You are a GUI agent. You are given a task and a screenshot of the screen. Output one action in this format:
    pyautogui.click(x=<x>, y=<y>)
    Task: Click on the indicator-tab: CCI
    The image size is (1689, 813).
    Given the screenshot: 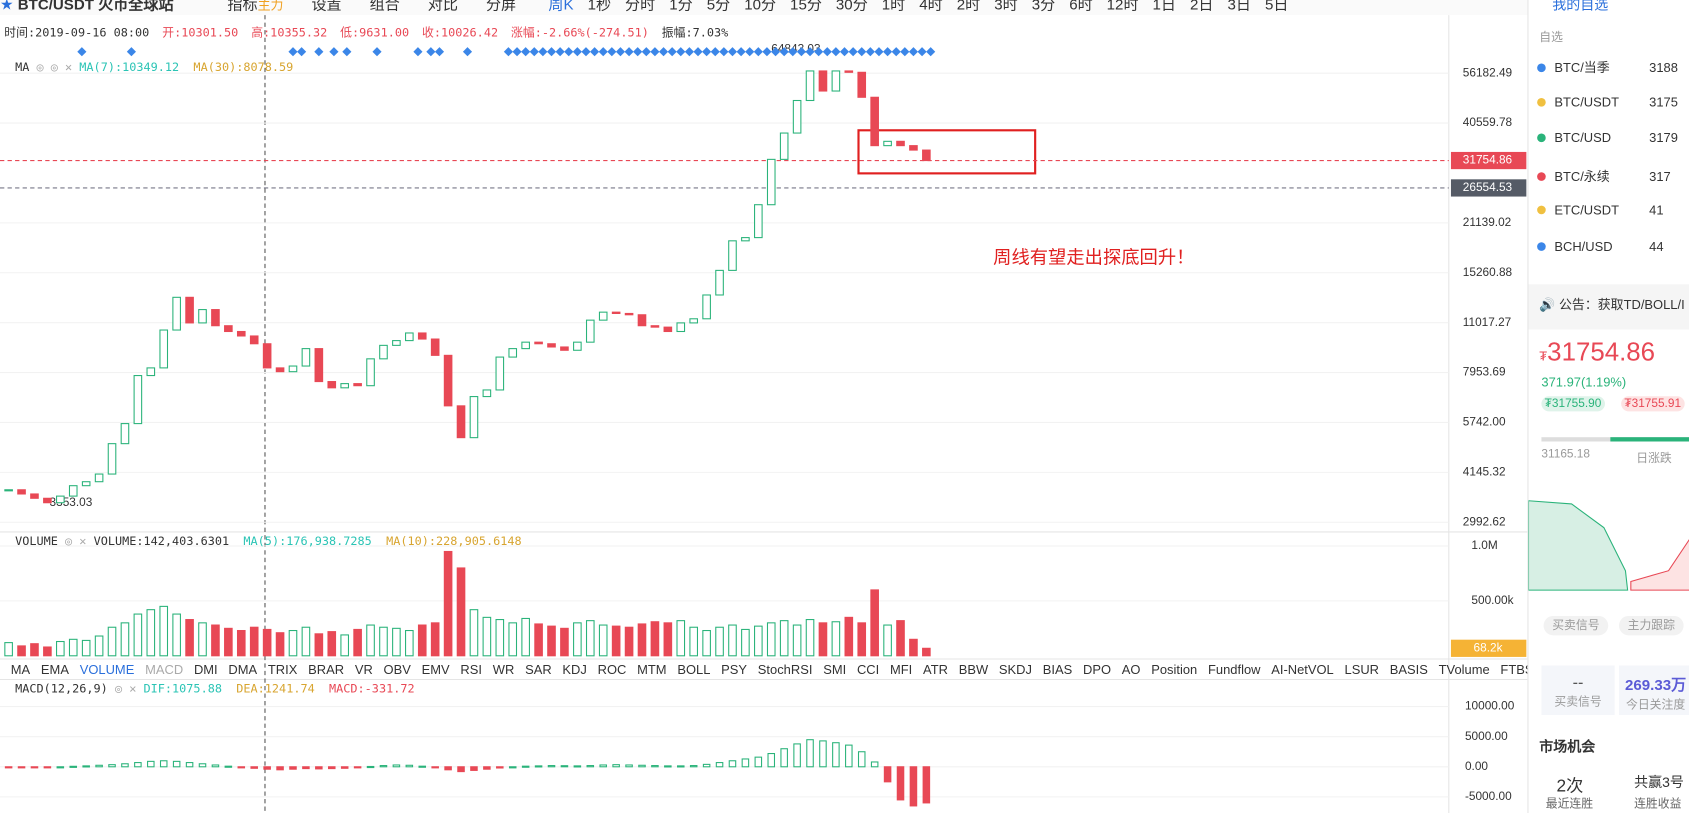 What is the action you would take?
    pyautogui.click(x=868, y=670)
    